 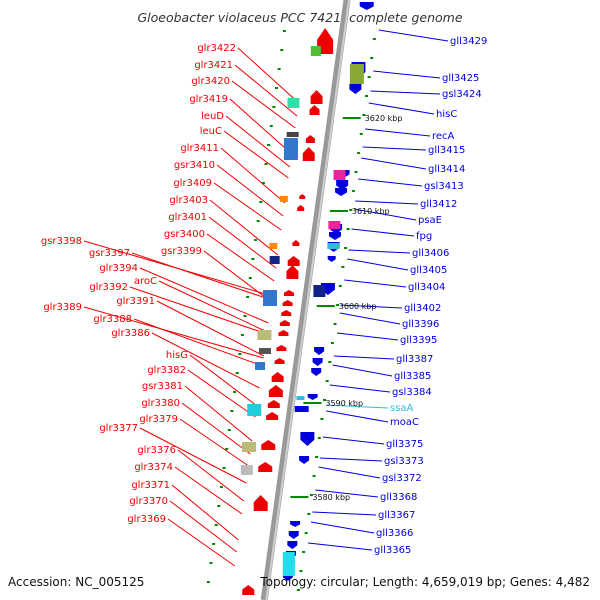 What do you see at coordinates (371, 211) in the screenshot?
I see `scale-label: 3610 kbp` at bounding box center [371, 211].